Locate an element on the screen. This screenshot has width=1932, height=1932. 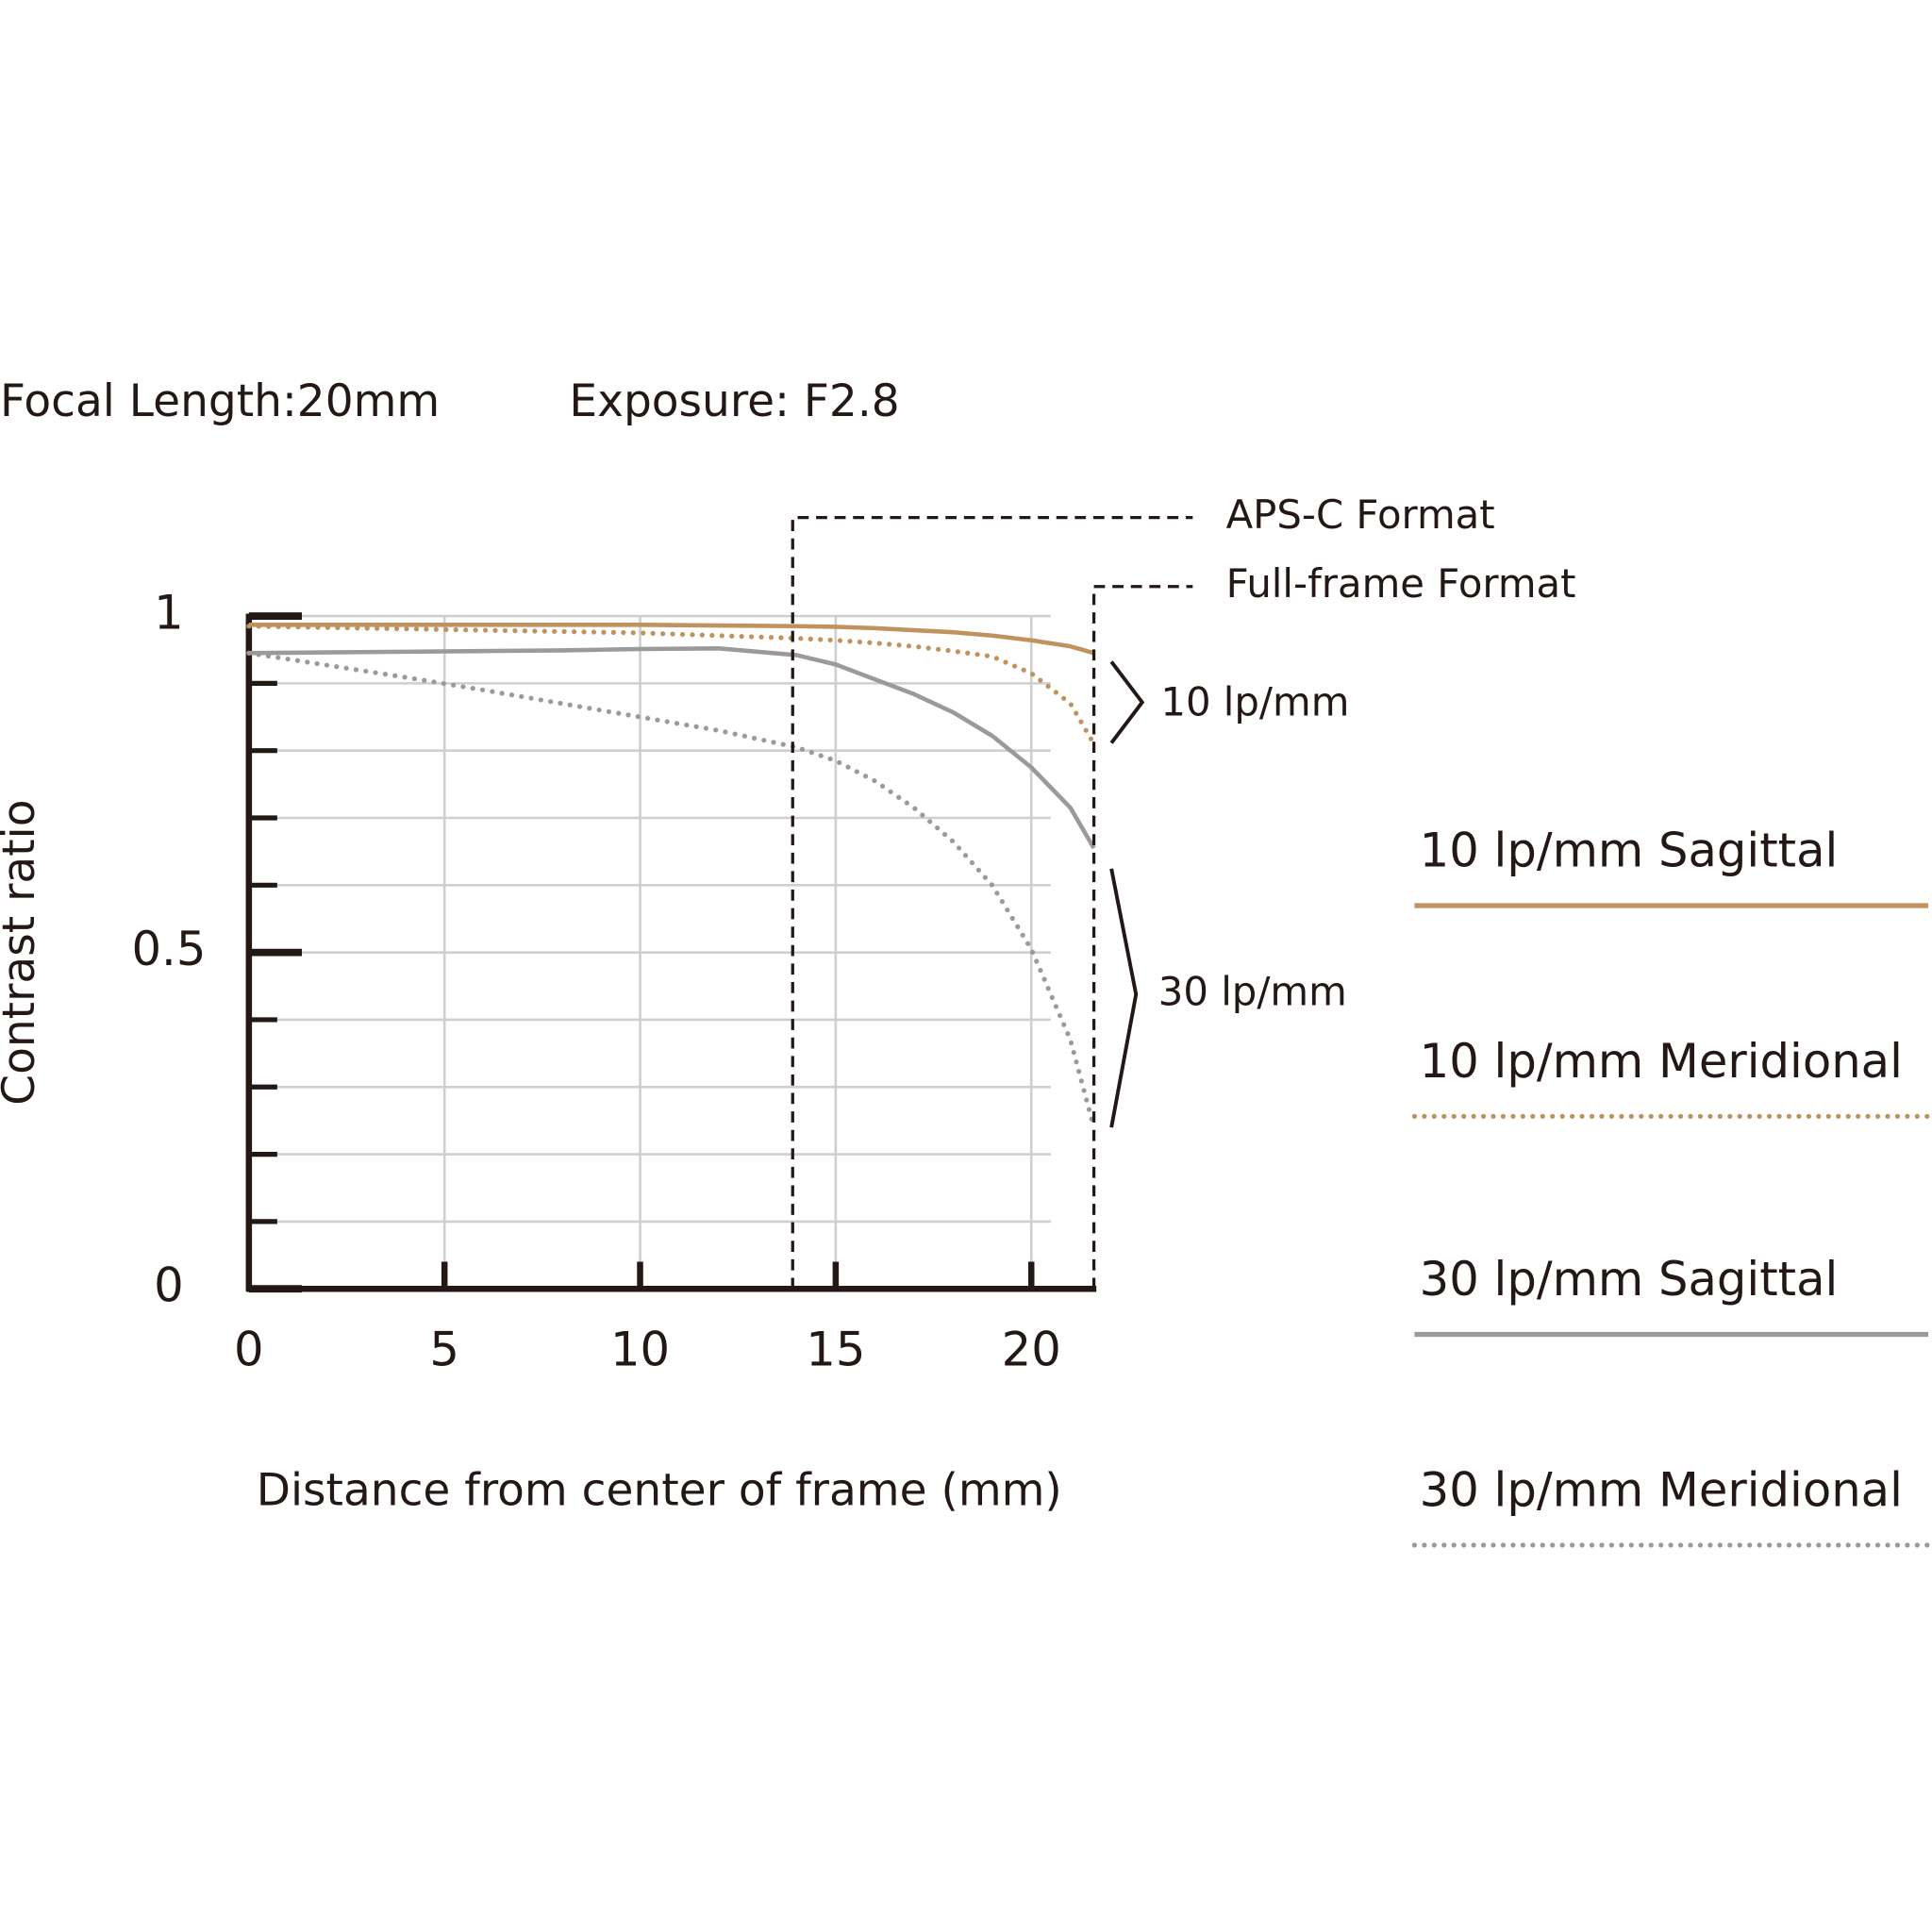
y-tick-label: 1 is located at coordinates (169, 614).